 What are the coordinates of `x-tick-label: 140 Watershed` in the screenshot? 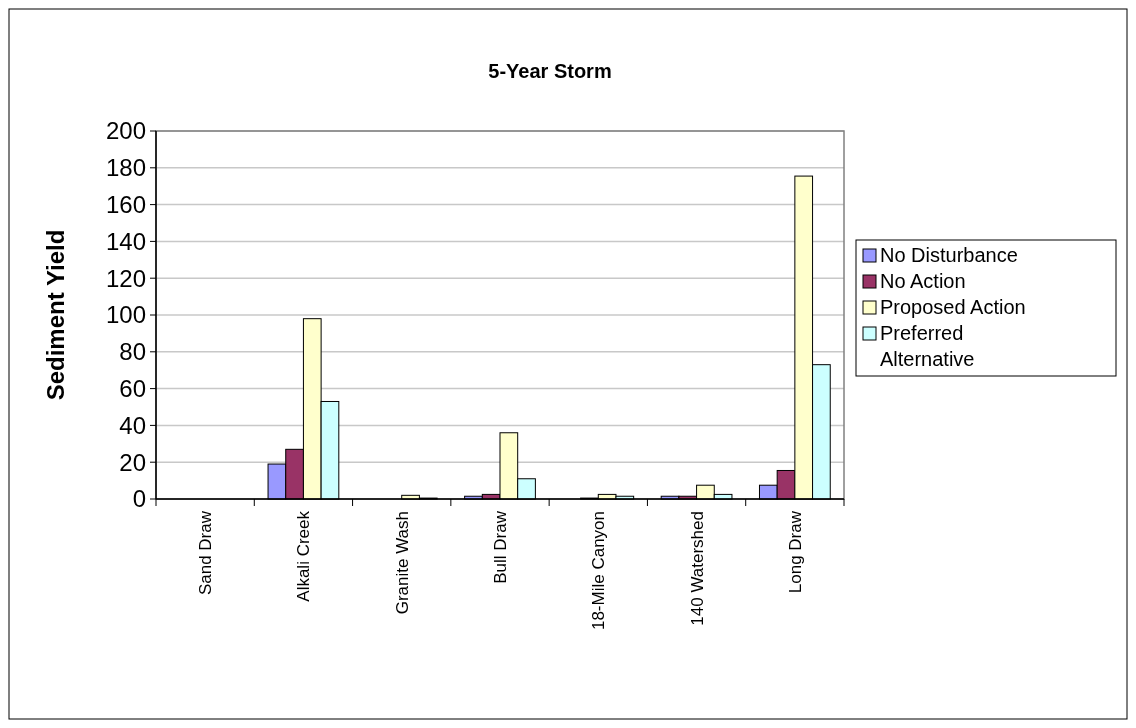 It's located at (697, 568).